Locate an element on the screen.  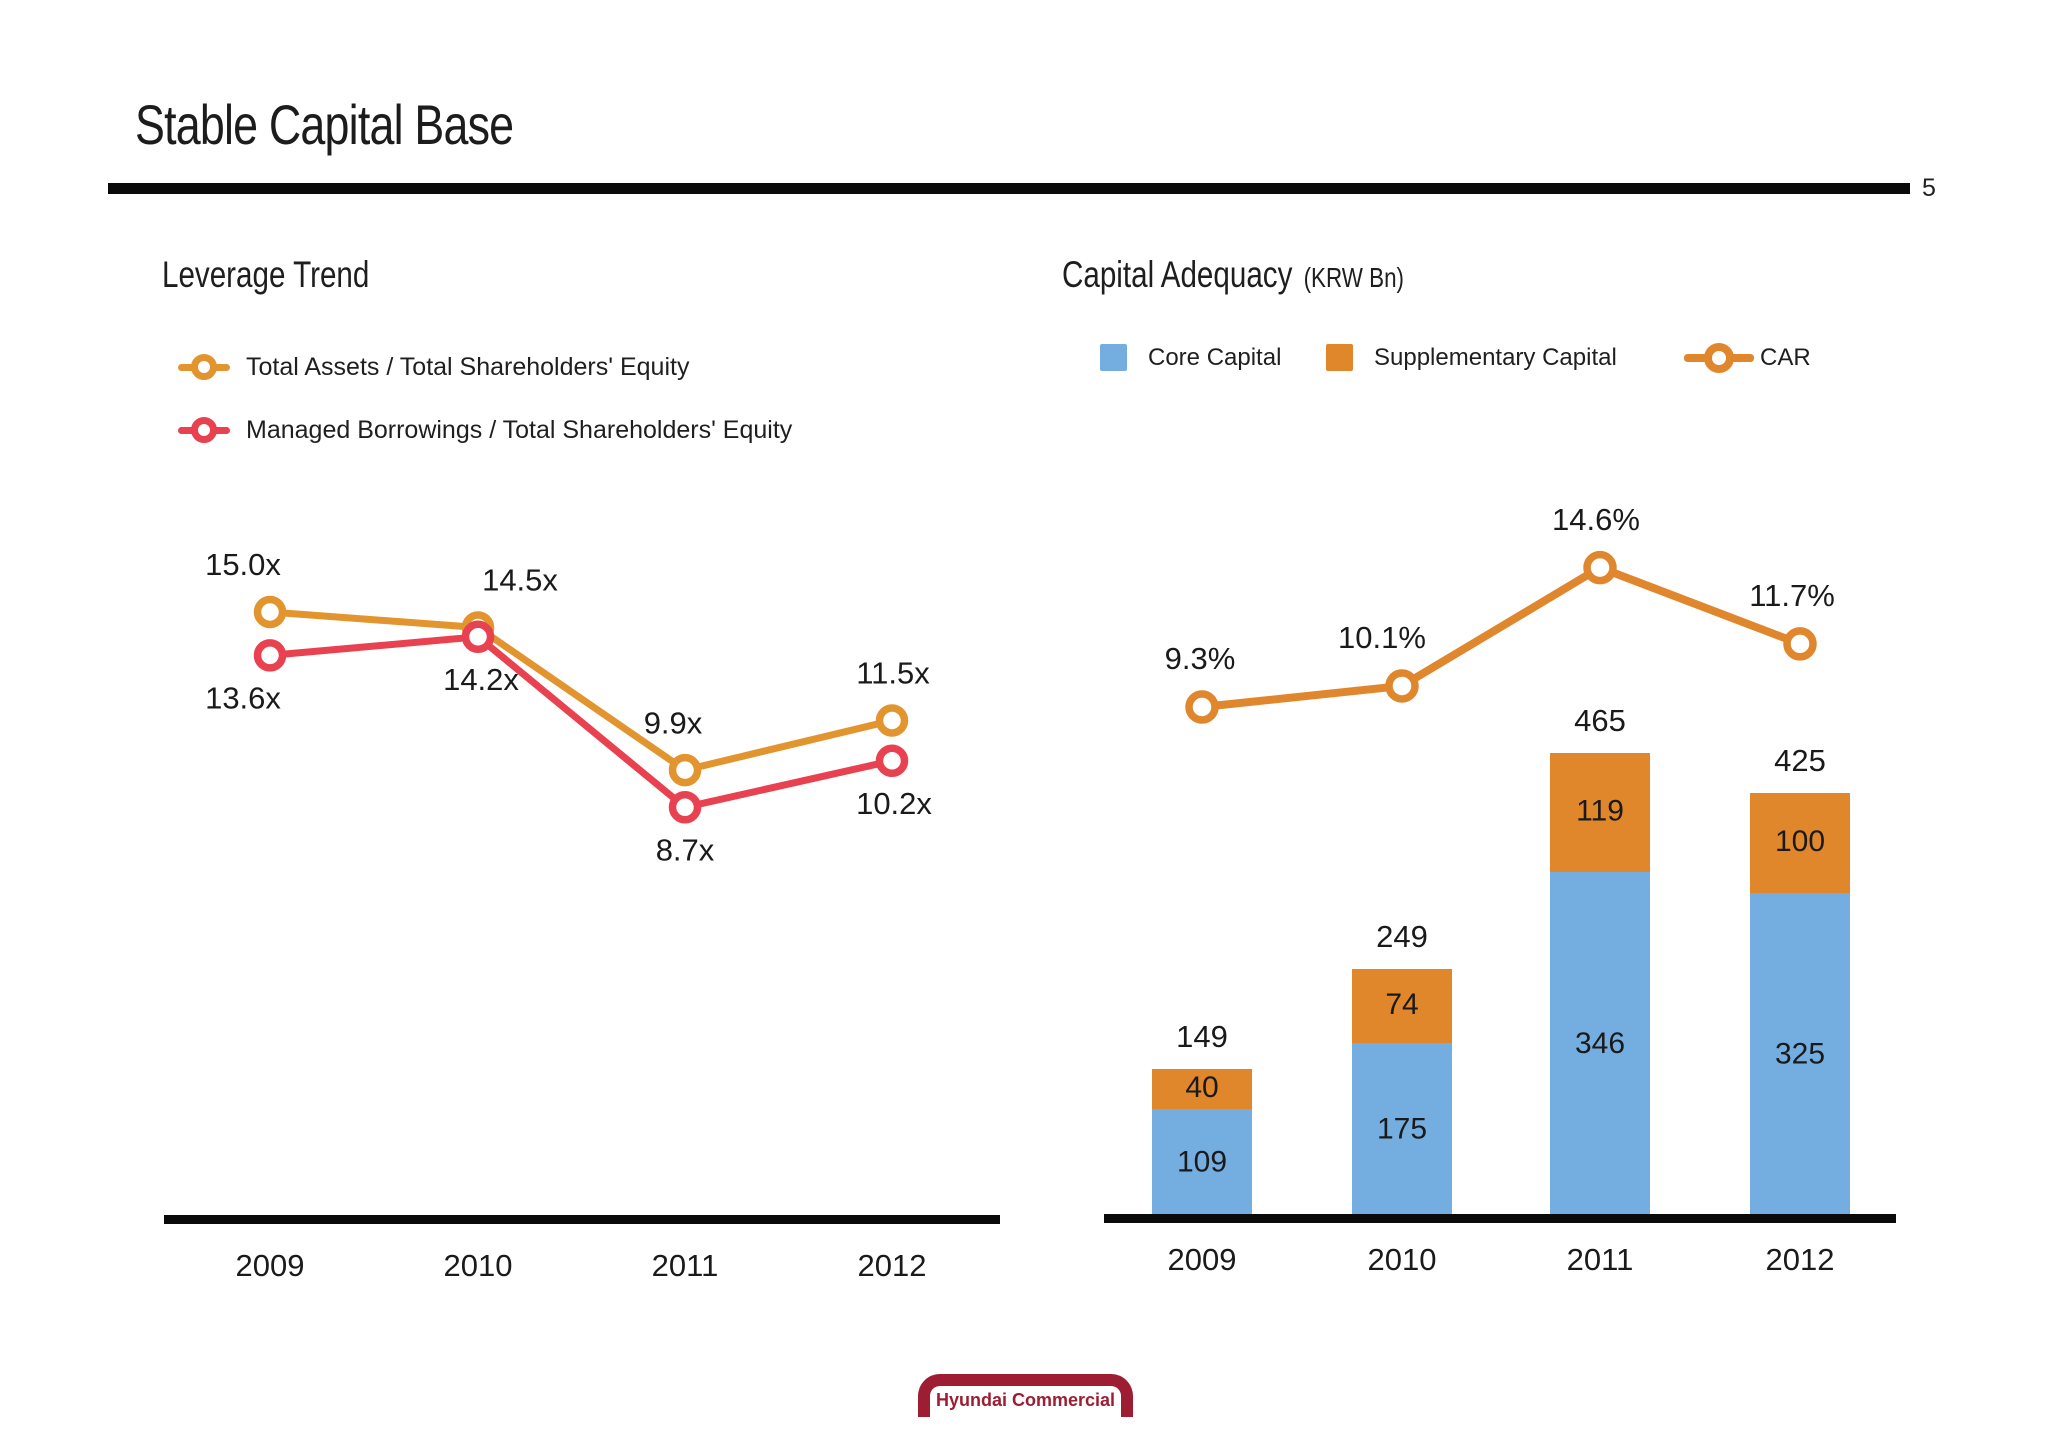
data-label: 8.7x is located at coordinates (685, 849).